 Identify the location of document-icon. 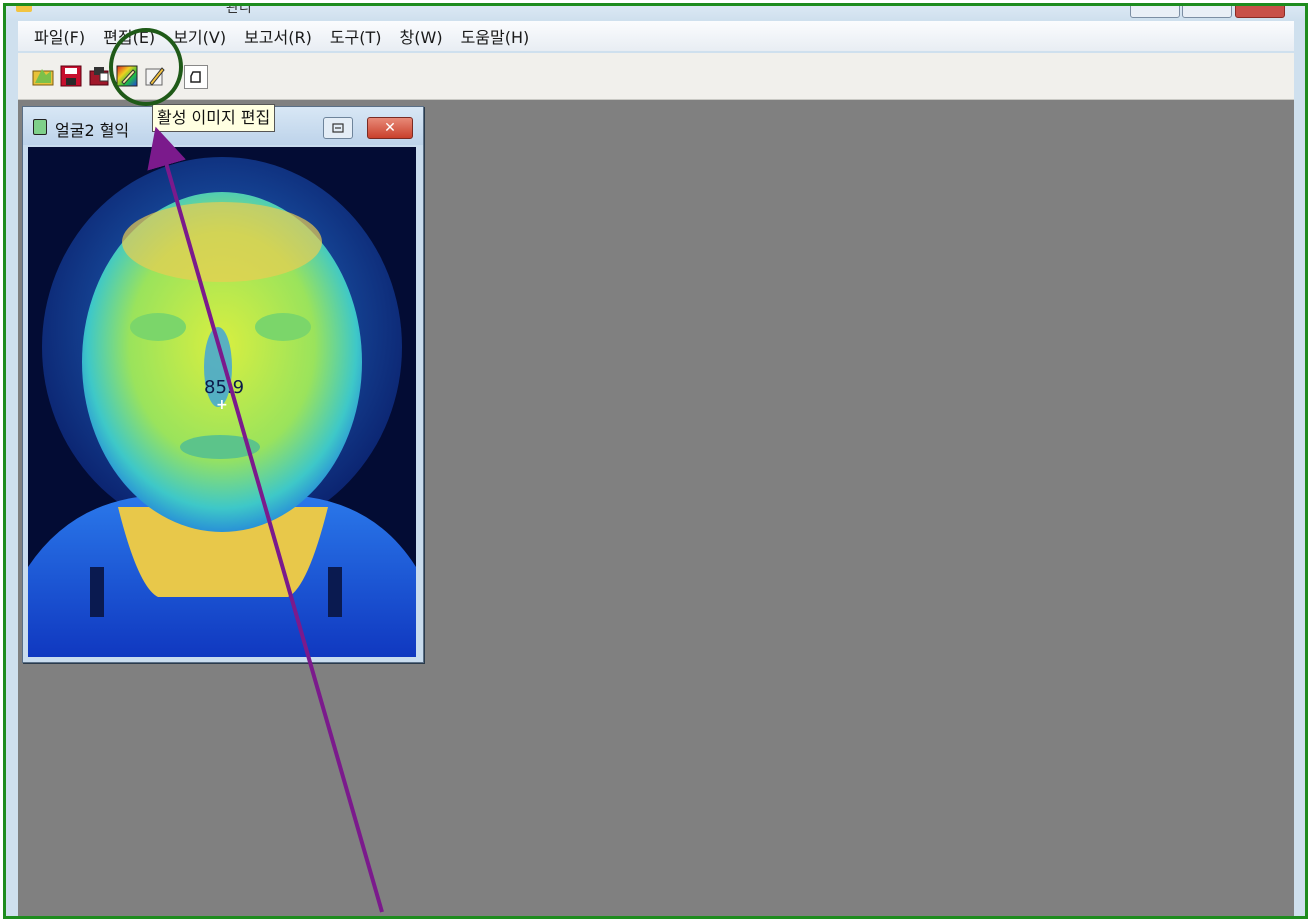
(40, 127).